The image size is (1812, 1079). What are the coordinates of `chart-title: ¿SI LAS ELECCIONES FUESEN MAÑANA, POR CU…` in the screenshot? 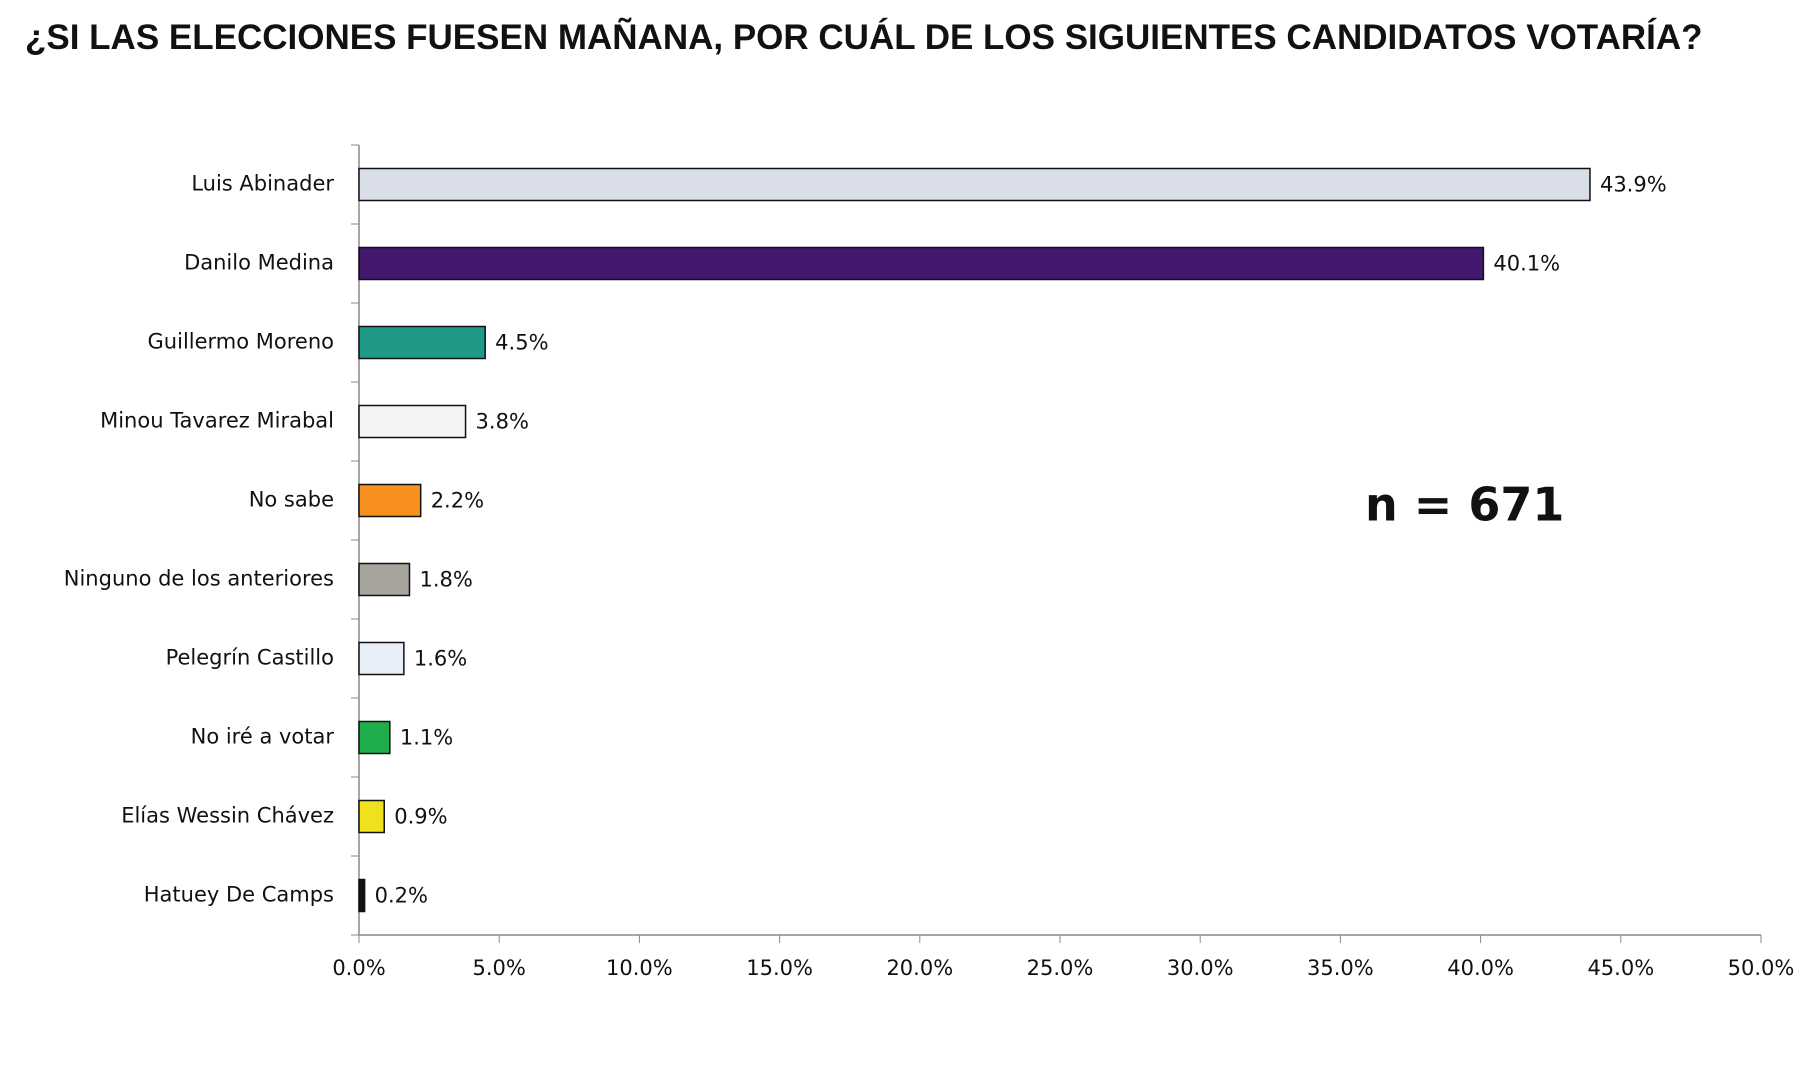 It's located at (864, 37).